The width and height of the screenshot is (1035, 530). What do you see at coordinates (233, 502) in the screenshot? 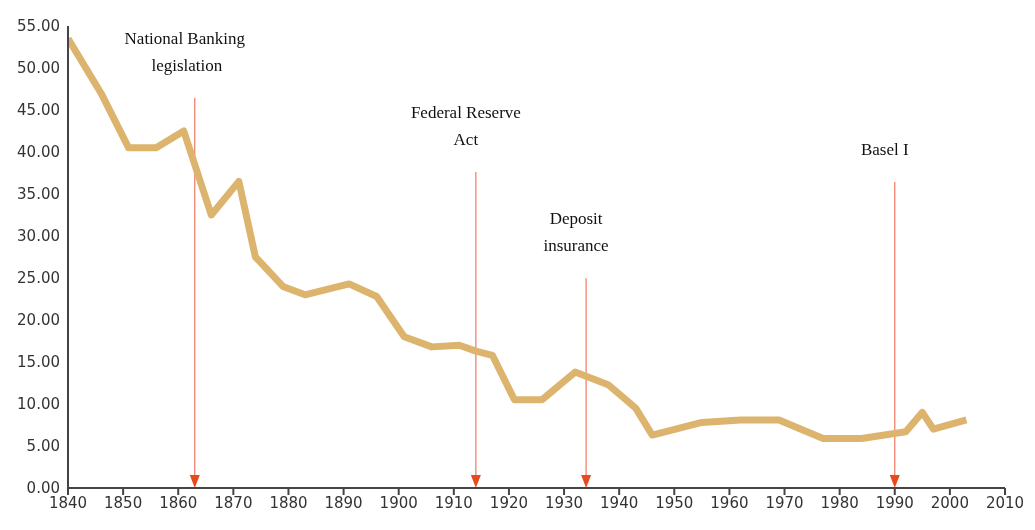
I see `x-tick-label: 1870` at bounding box center [233, 502].